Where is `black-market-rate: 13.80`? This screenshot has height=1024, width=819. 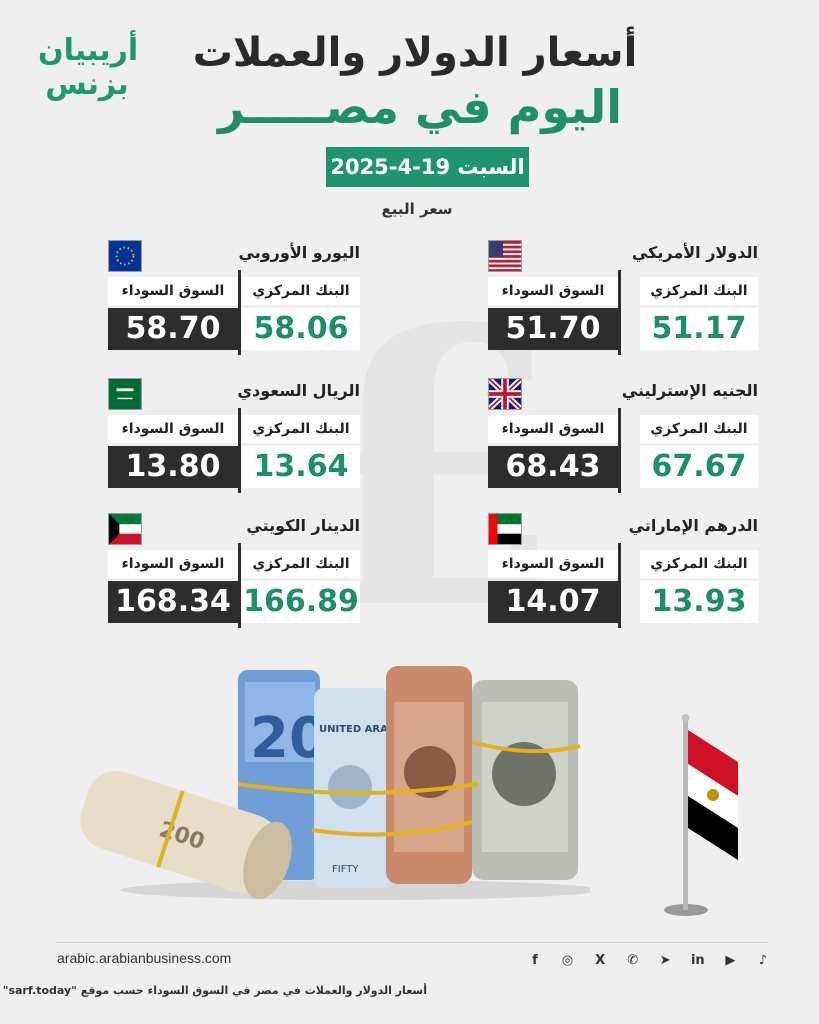
black-market-rate: 13.80 is located at coordinates (173, 467).